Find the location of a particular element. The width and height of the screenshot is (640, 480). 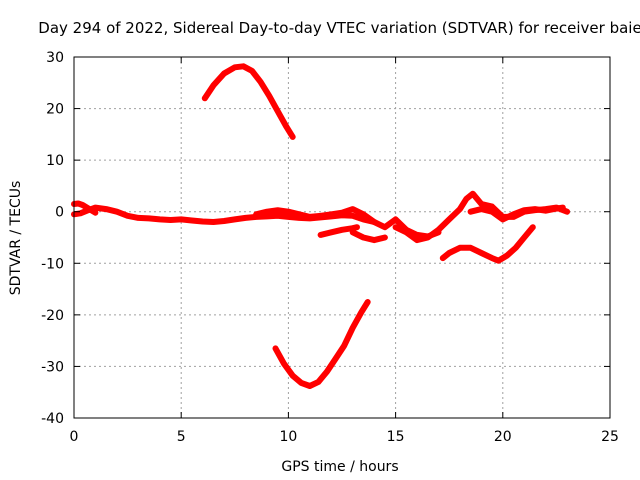

x-tick-label: 25 is located at coordinates (610, 437).